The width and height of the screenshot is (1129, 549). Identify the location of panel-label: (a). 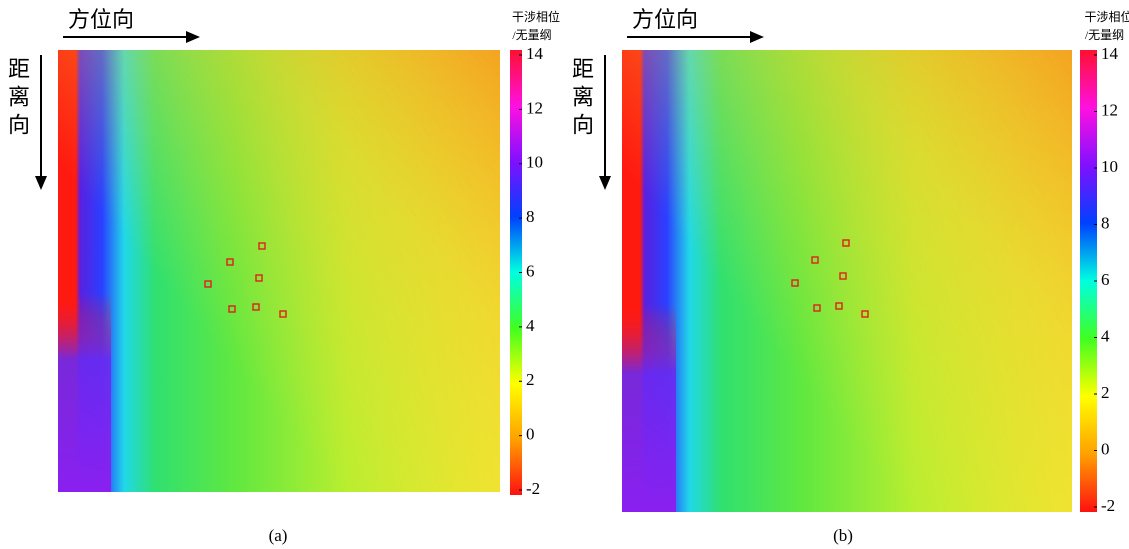
(278, 535).